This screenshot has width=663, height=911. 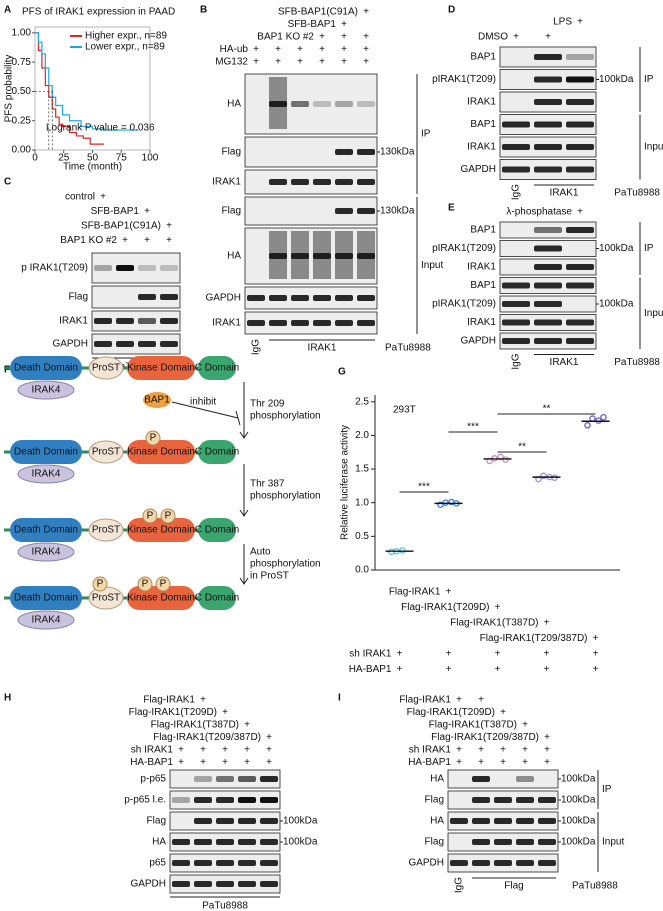 I want to click on x-tick-label: 50, so click(x=93, y=158).